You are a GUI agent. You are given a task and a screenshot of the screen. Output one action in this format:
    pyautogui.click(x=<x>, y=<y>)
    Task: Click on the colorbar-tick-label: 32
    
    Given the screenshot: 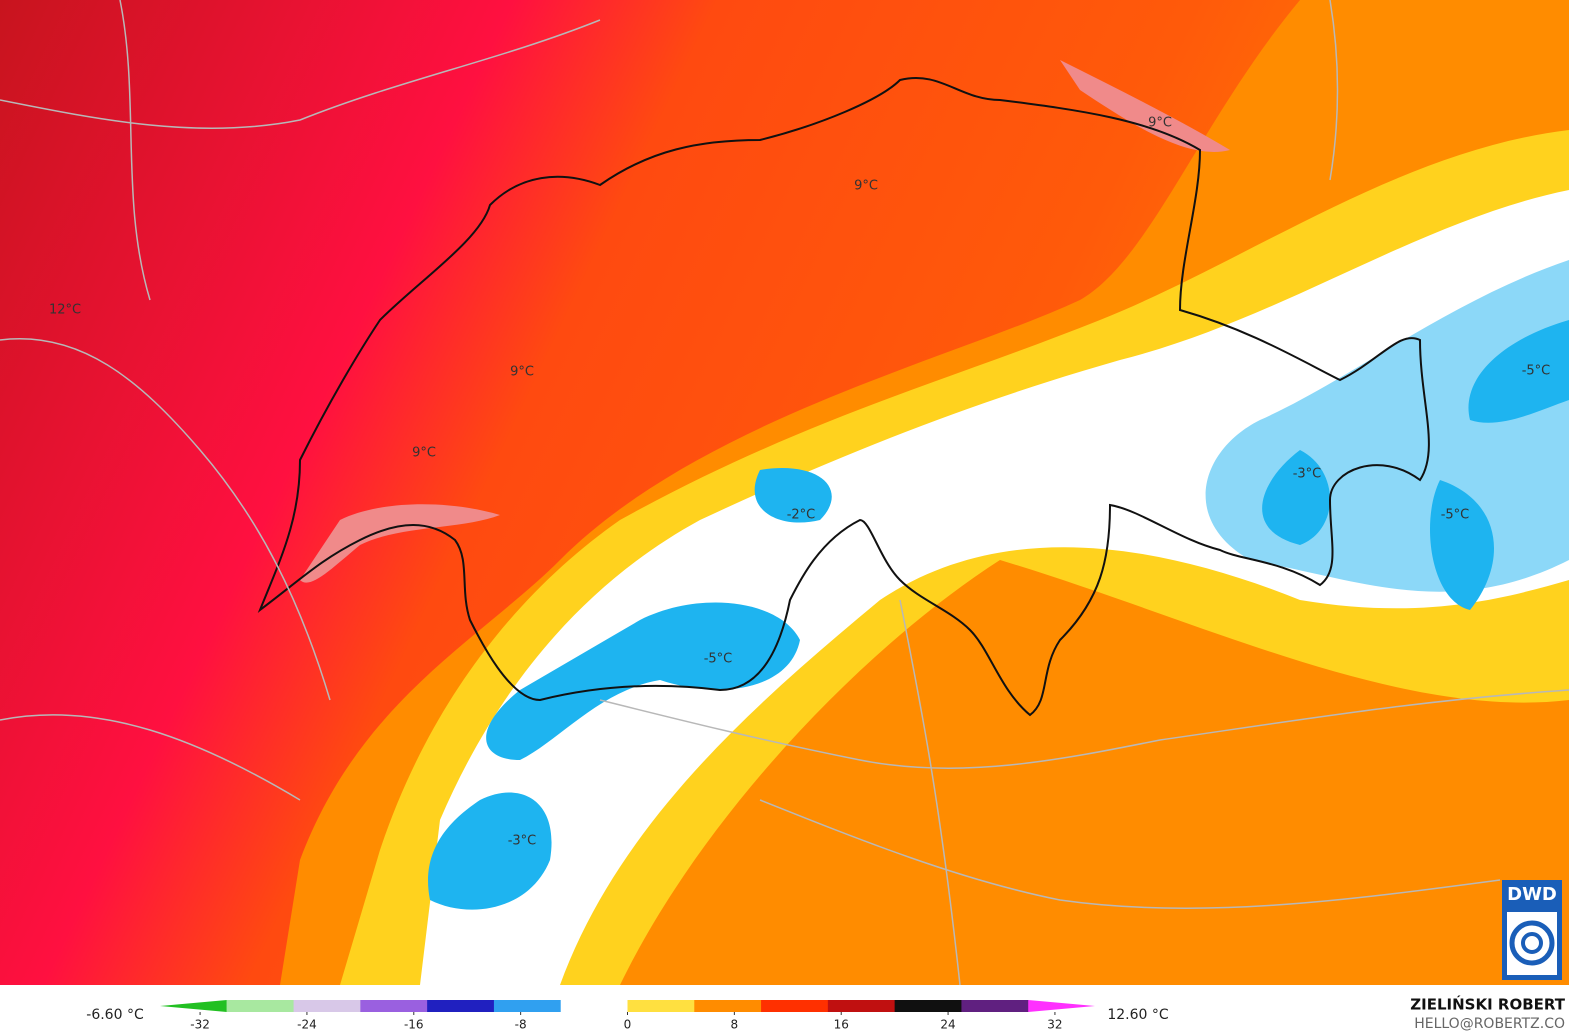 What is the action you would take?
    pyautogui.click(x=1054, y=1025)
    